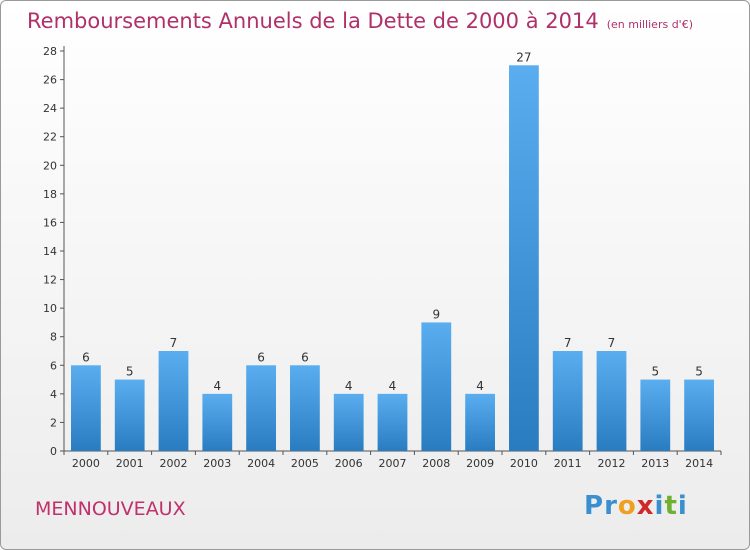 This screenshot has width=750, height=550. What do you see at coordinates (50, 108) in the screenshot?
I see `y-tick-label: 24` at bounding box center [50, 108].